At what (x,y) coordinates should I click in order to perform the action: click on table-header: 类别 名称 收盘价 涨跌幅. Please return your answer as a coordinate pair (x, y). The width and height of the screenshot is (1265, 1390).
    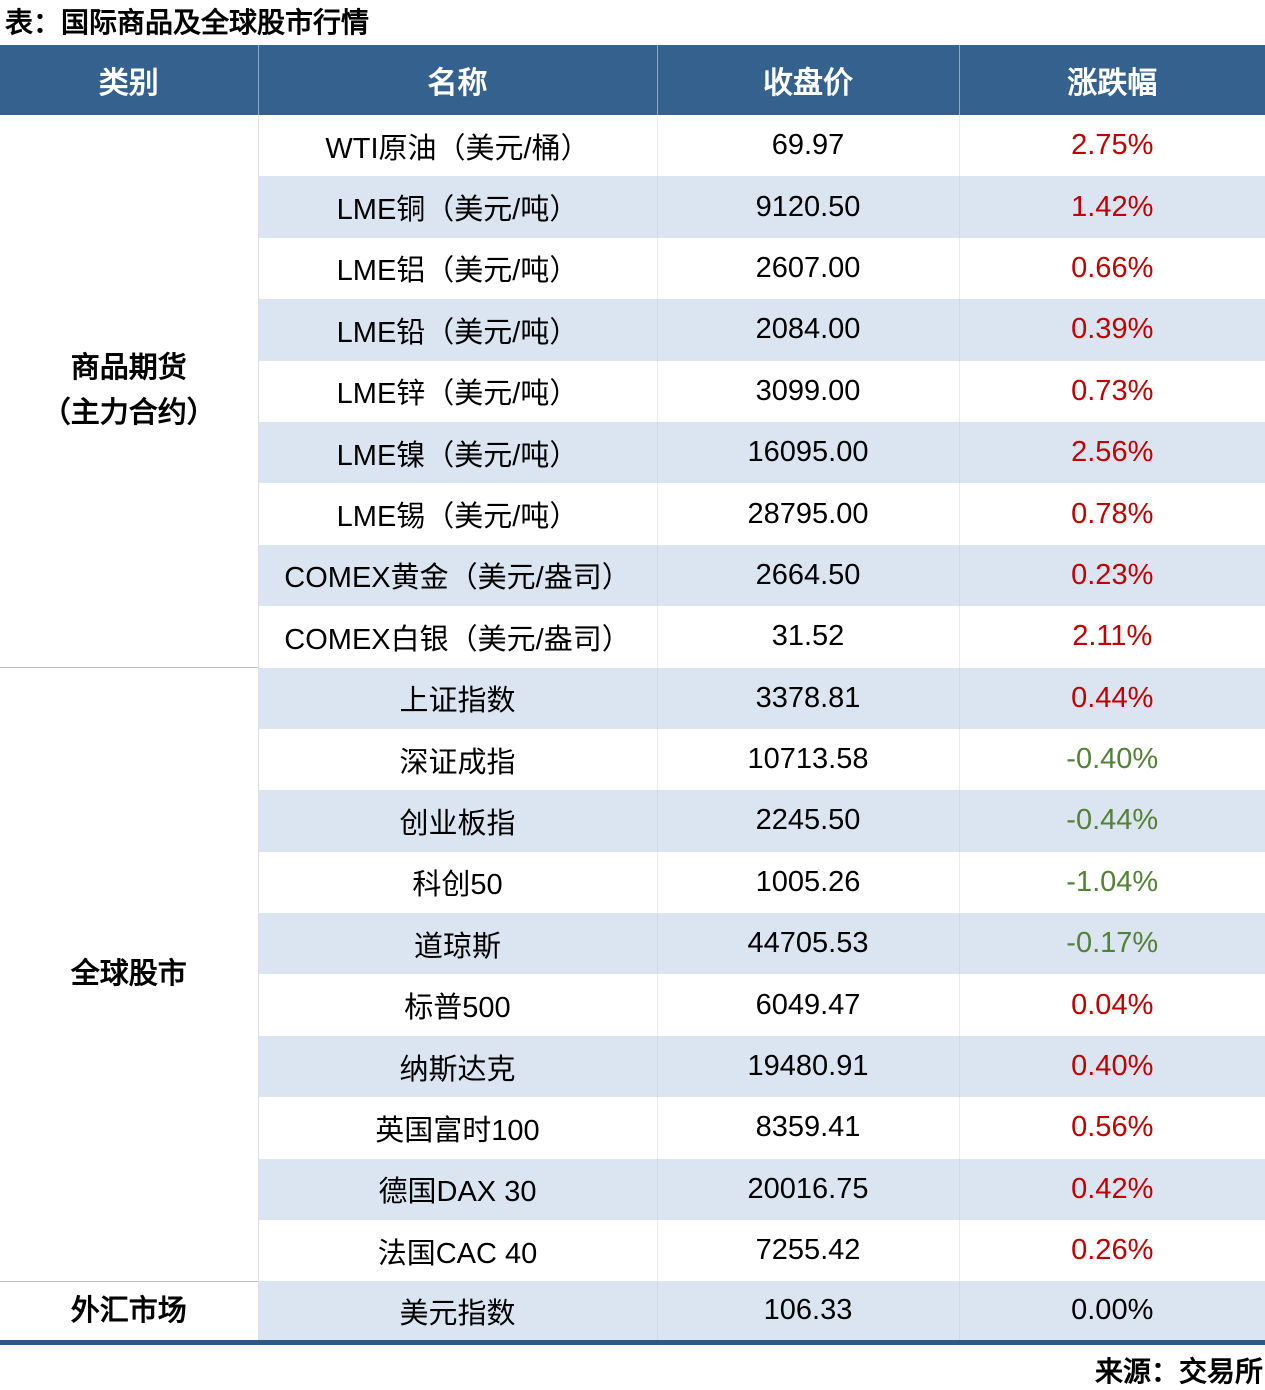
    Looking at the image, I should click on (632, 80).